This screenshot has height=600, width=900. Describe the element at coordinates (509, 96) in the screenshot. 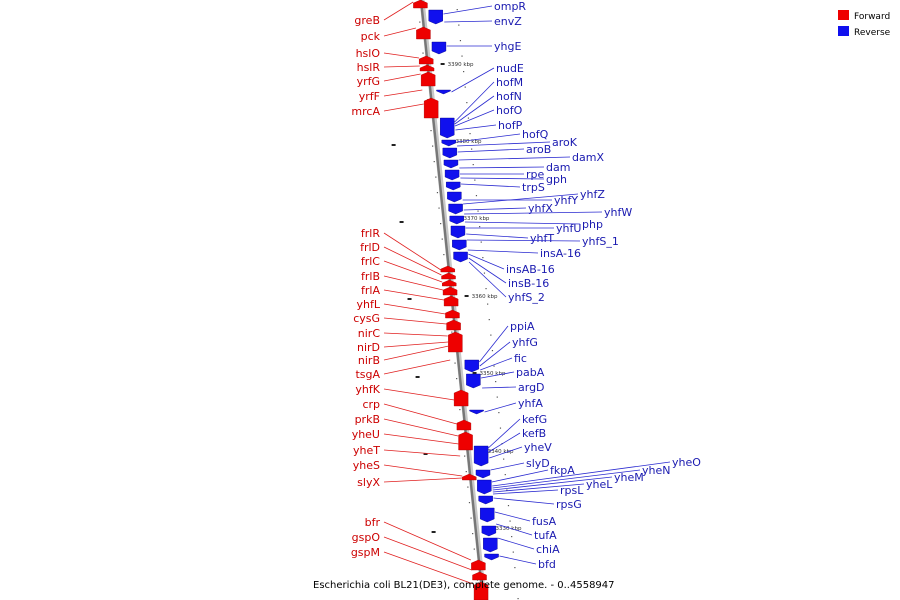

I see `reverse-gene-label: hofN` at that location.